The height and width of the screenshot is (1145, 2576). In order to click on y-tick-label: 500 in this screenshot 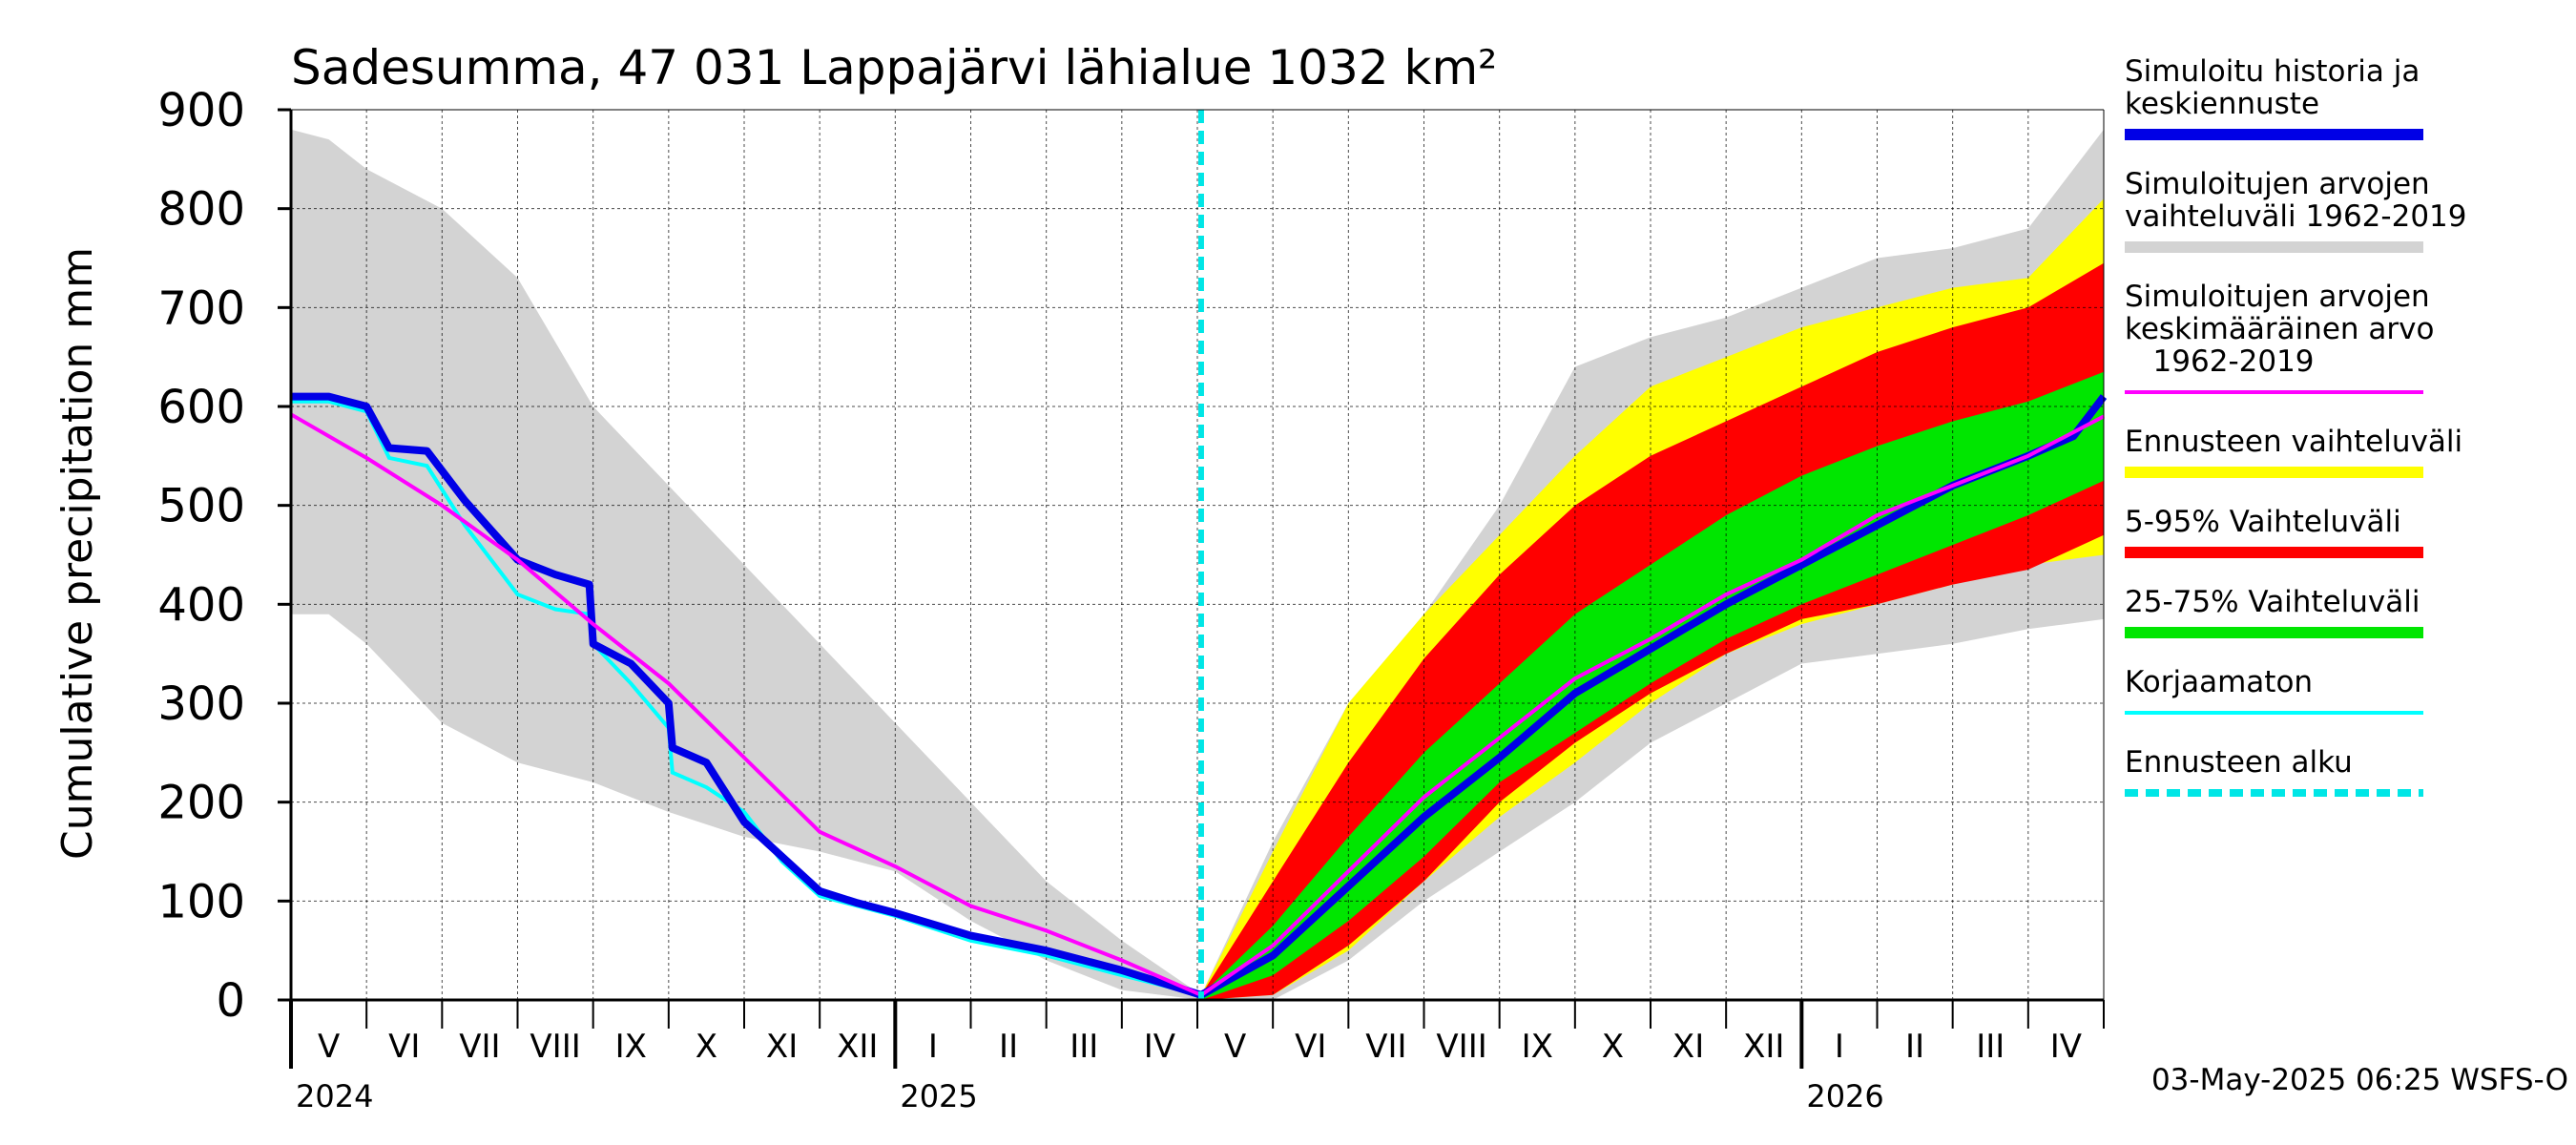, I will do `click(201, 506)`.